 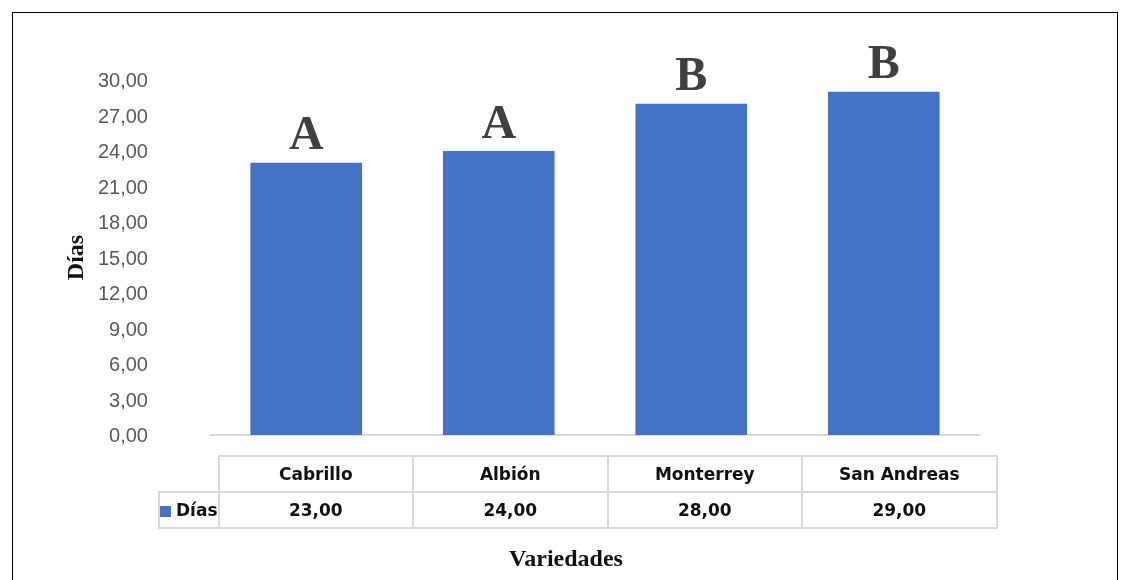 What do you see at coordinates (122, 151) in the screenshot?
I see `y-tick-label: 24,00` at bounding box center [122, 151].